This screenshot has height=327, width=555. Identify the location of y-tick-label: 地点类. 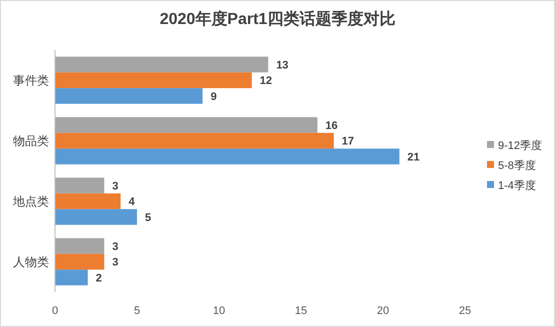
(30, 201).